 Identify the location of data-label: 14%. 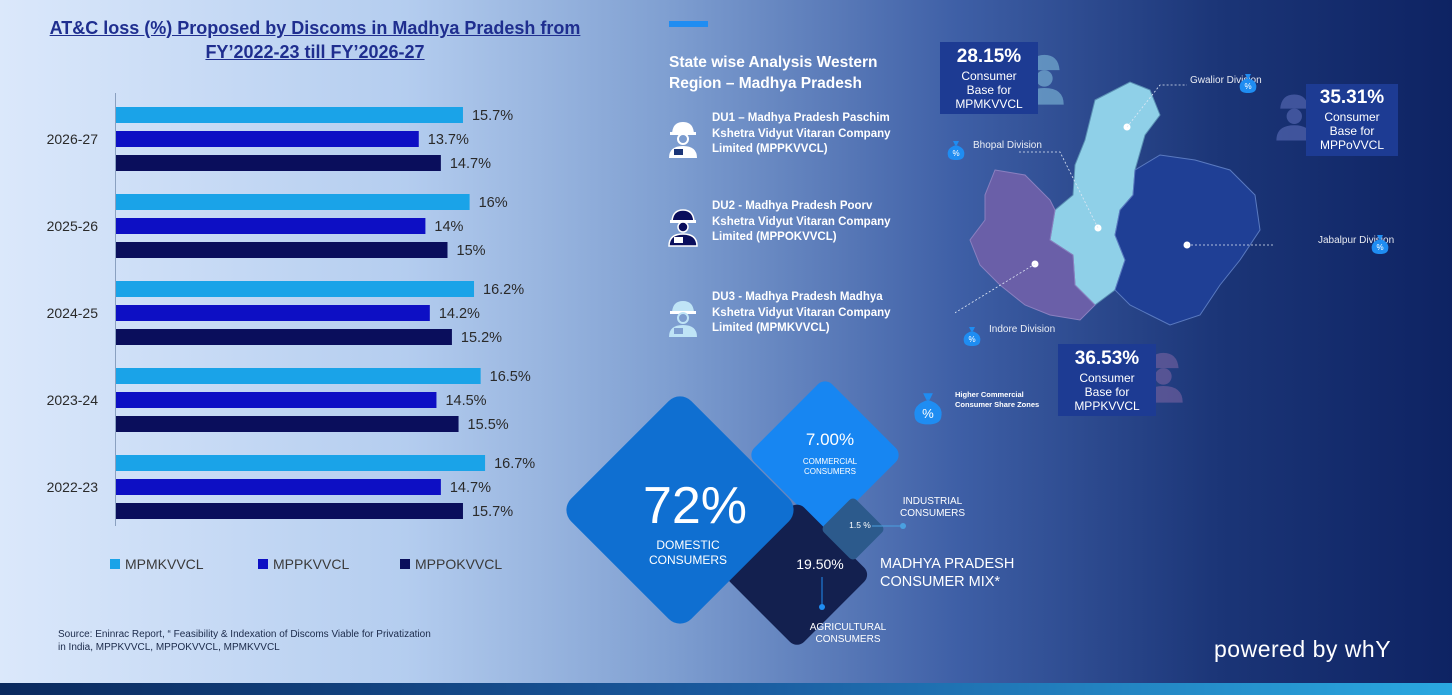
(448, 227).